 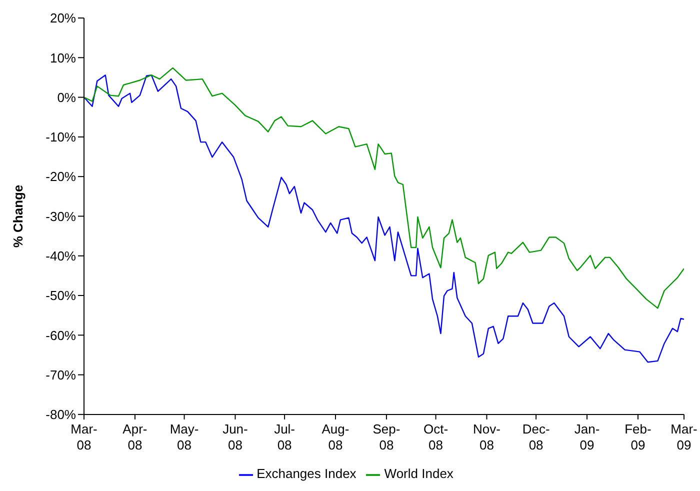 I want to click on y-tick-label: 0%, so click(x=66, y=97).